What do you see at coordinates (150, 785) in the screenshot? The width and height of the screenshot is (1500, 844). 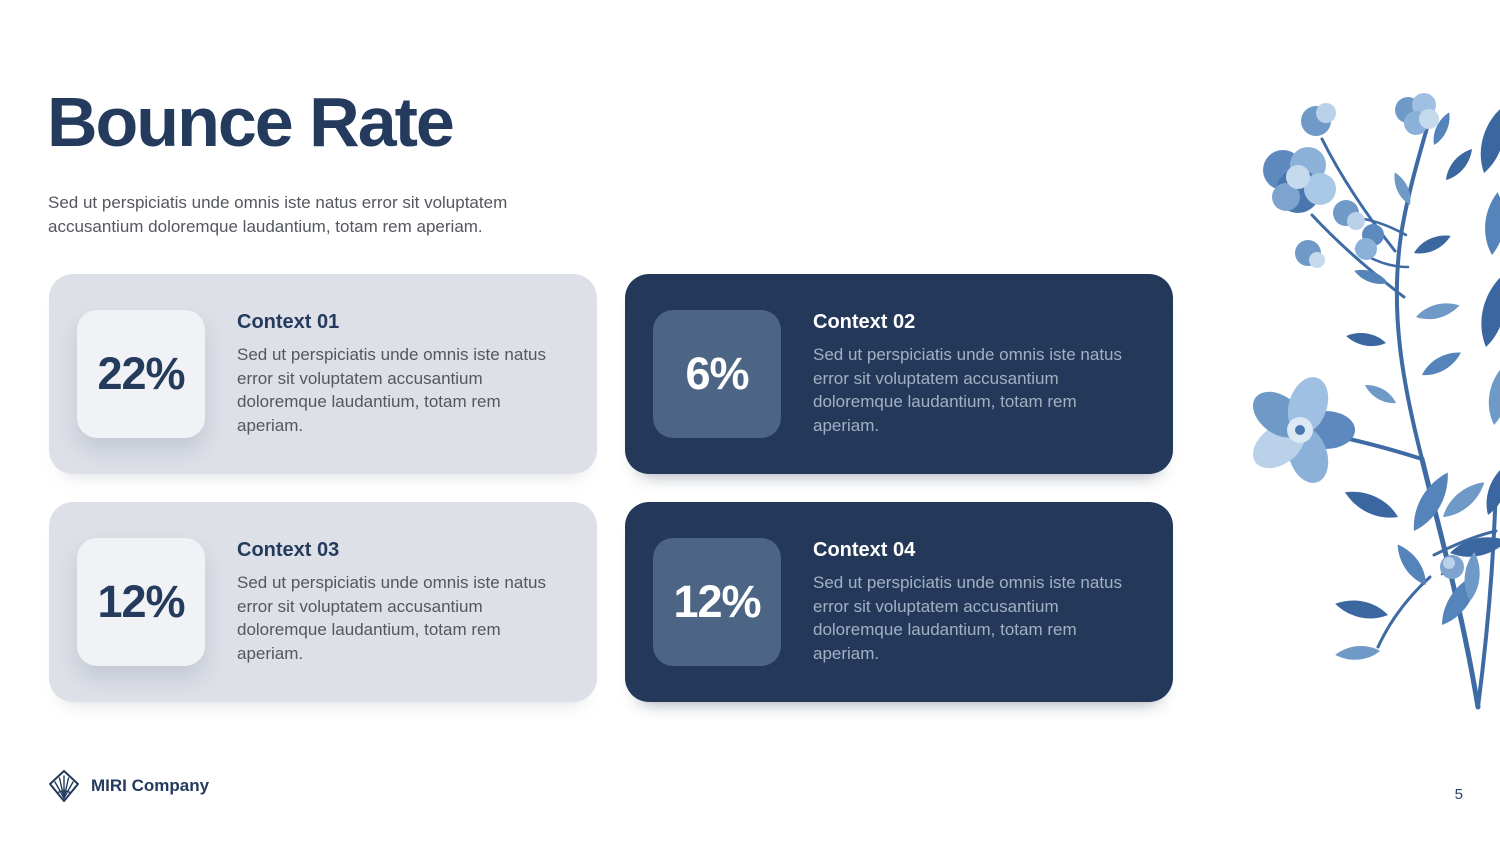 I see `company-name: MIRI Company` at bounding box center [150, 785].